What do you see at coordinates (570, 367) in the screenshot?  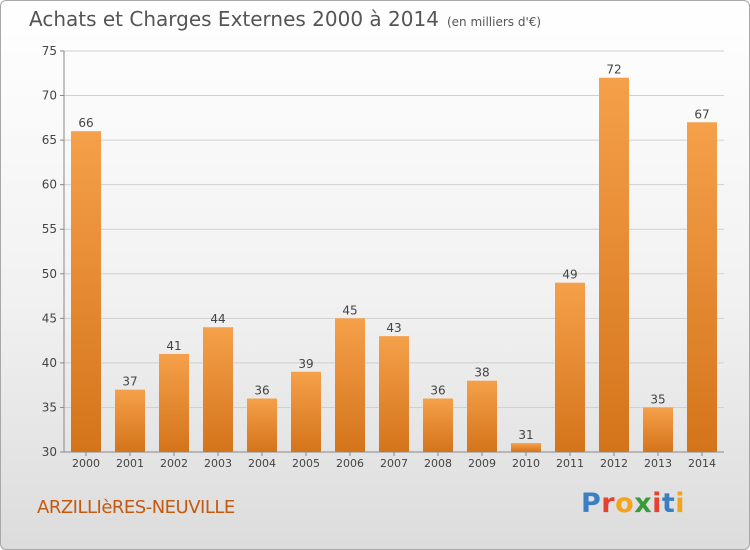 I see `bar-2011` at bounding box center [570, 367].